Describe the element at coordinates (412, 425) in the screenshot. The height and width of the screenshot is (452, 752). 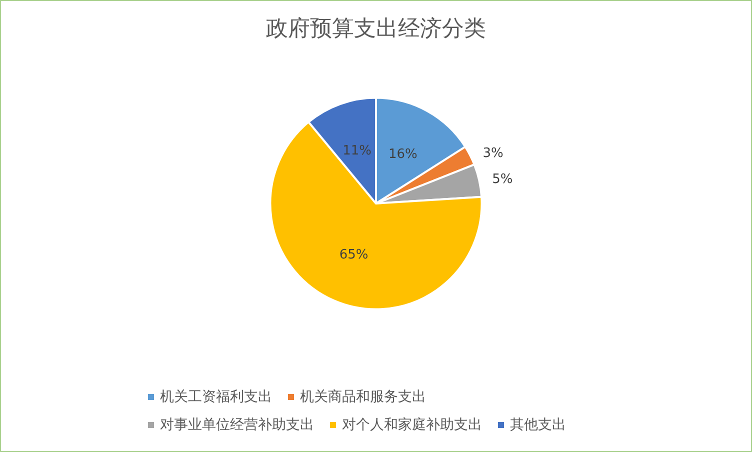
I see `legend-label: 对个人和家庭补助支出` at that location.